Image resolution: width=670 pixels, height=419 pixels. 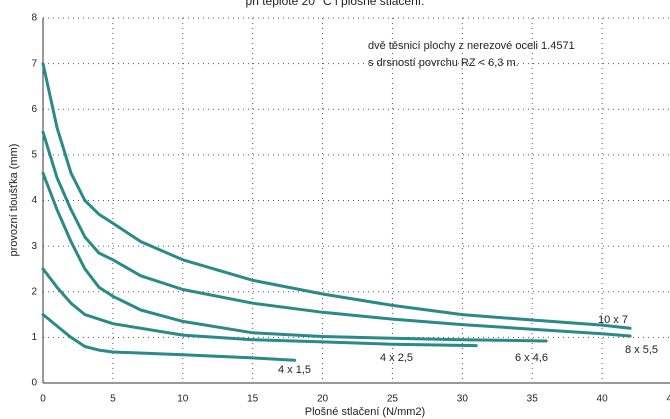 I want to click on y-tick-label: 5, so click(x=34, y=155).